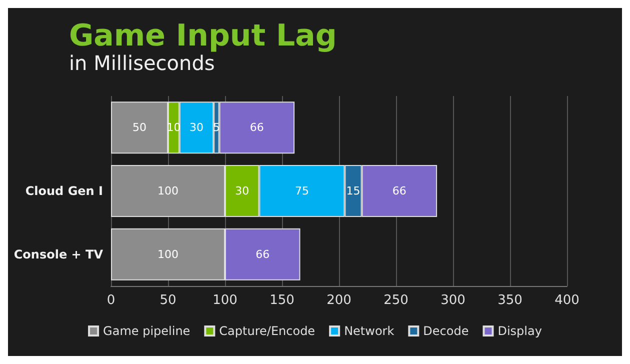  I want to click on legend-label: Display, so click(520, 331).